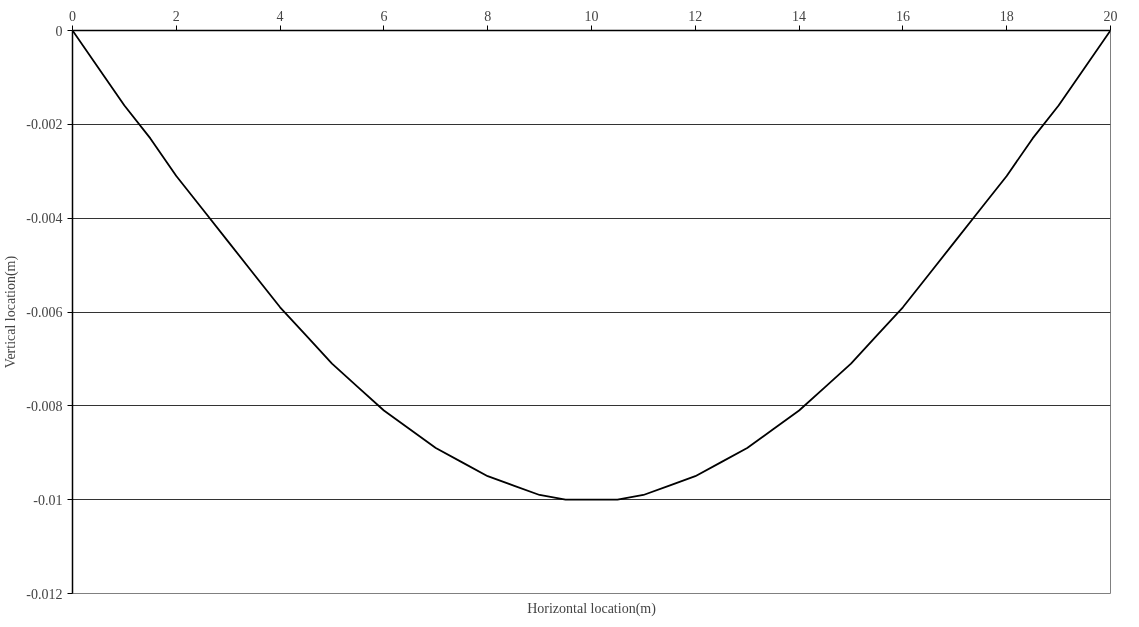  Describe the element at coordinates (44, 312) in the screenshot. I see `y-tick-label: -0.006` at that location.